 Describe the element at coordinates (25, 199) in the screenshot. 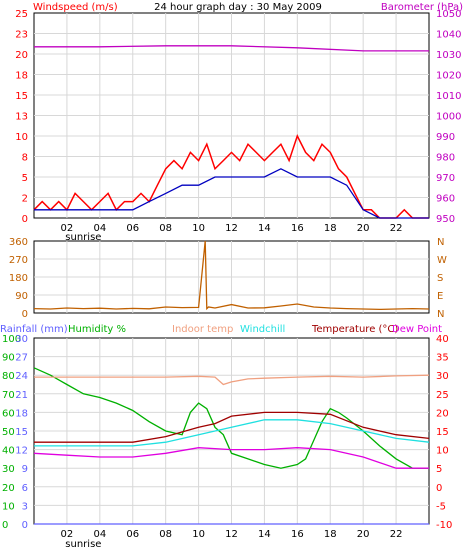

I see `wind-y-tick-label: 2` at that location.